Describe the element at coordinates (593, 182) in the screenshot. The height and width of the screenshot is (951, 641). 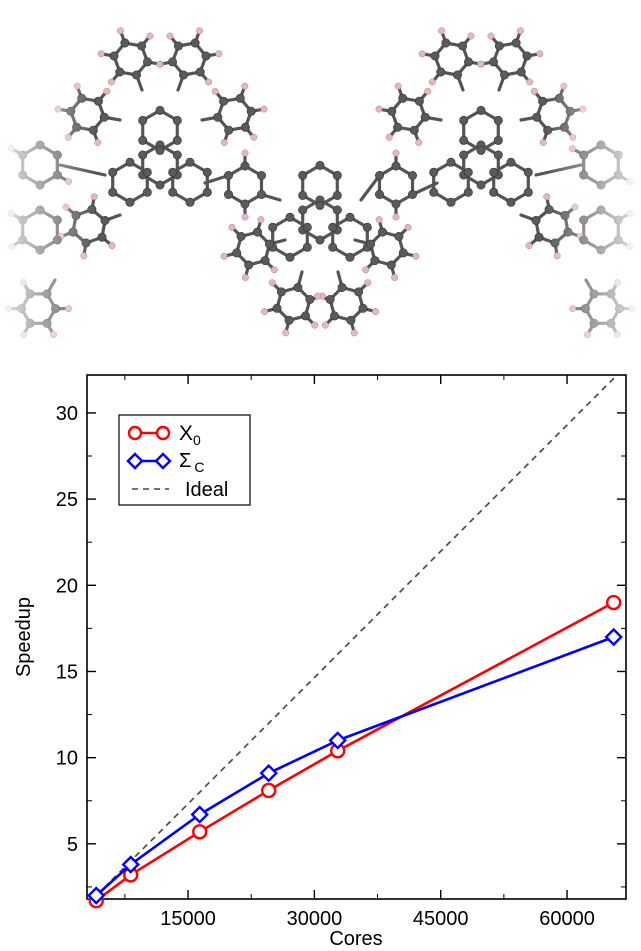
I see `molecule-fade-right` at that location.